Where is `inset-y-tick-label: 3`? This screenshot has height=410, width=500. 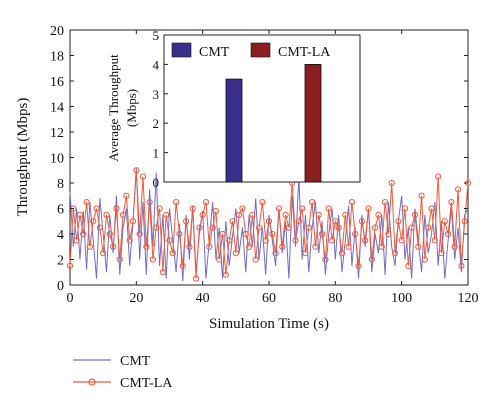 inset-y-tick-label: 3 is located at coordinates (156, 94).